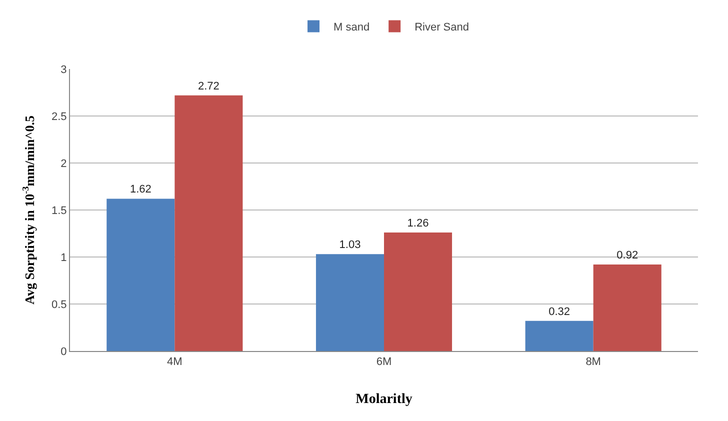 Image resolution: width=728 pixels, height=421 pixels. Describe the element at coordinates (627, 256) in the screenshot. I see `data-label: 0.92` at that location.